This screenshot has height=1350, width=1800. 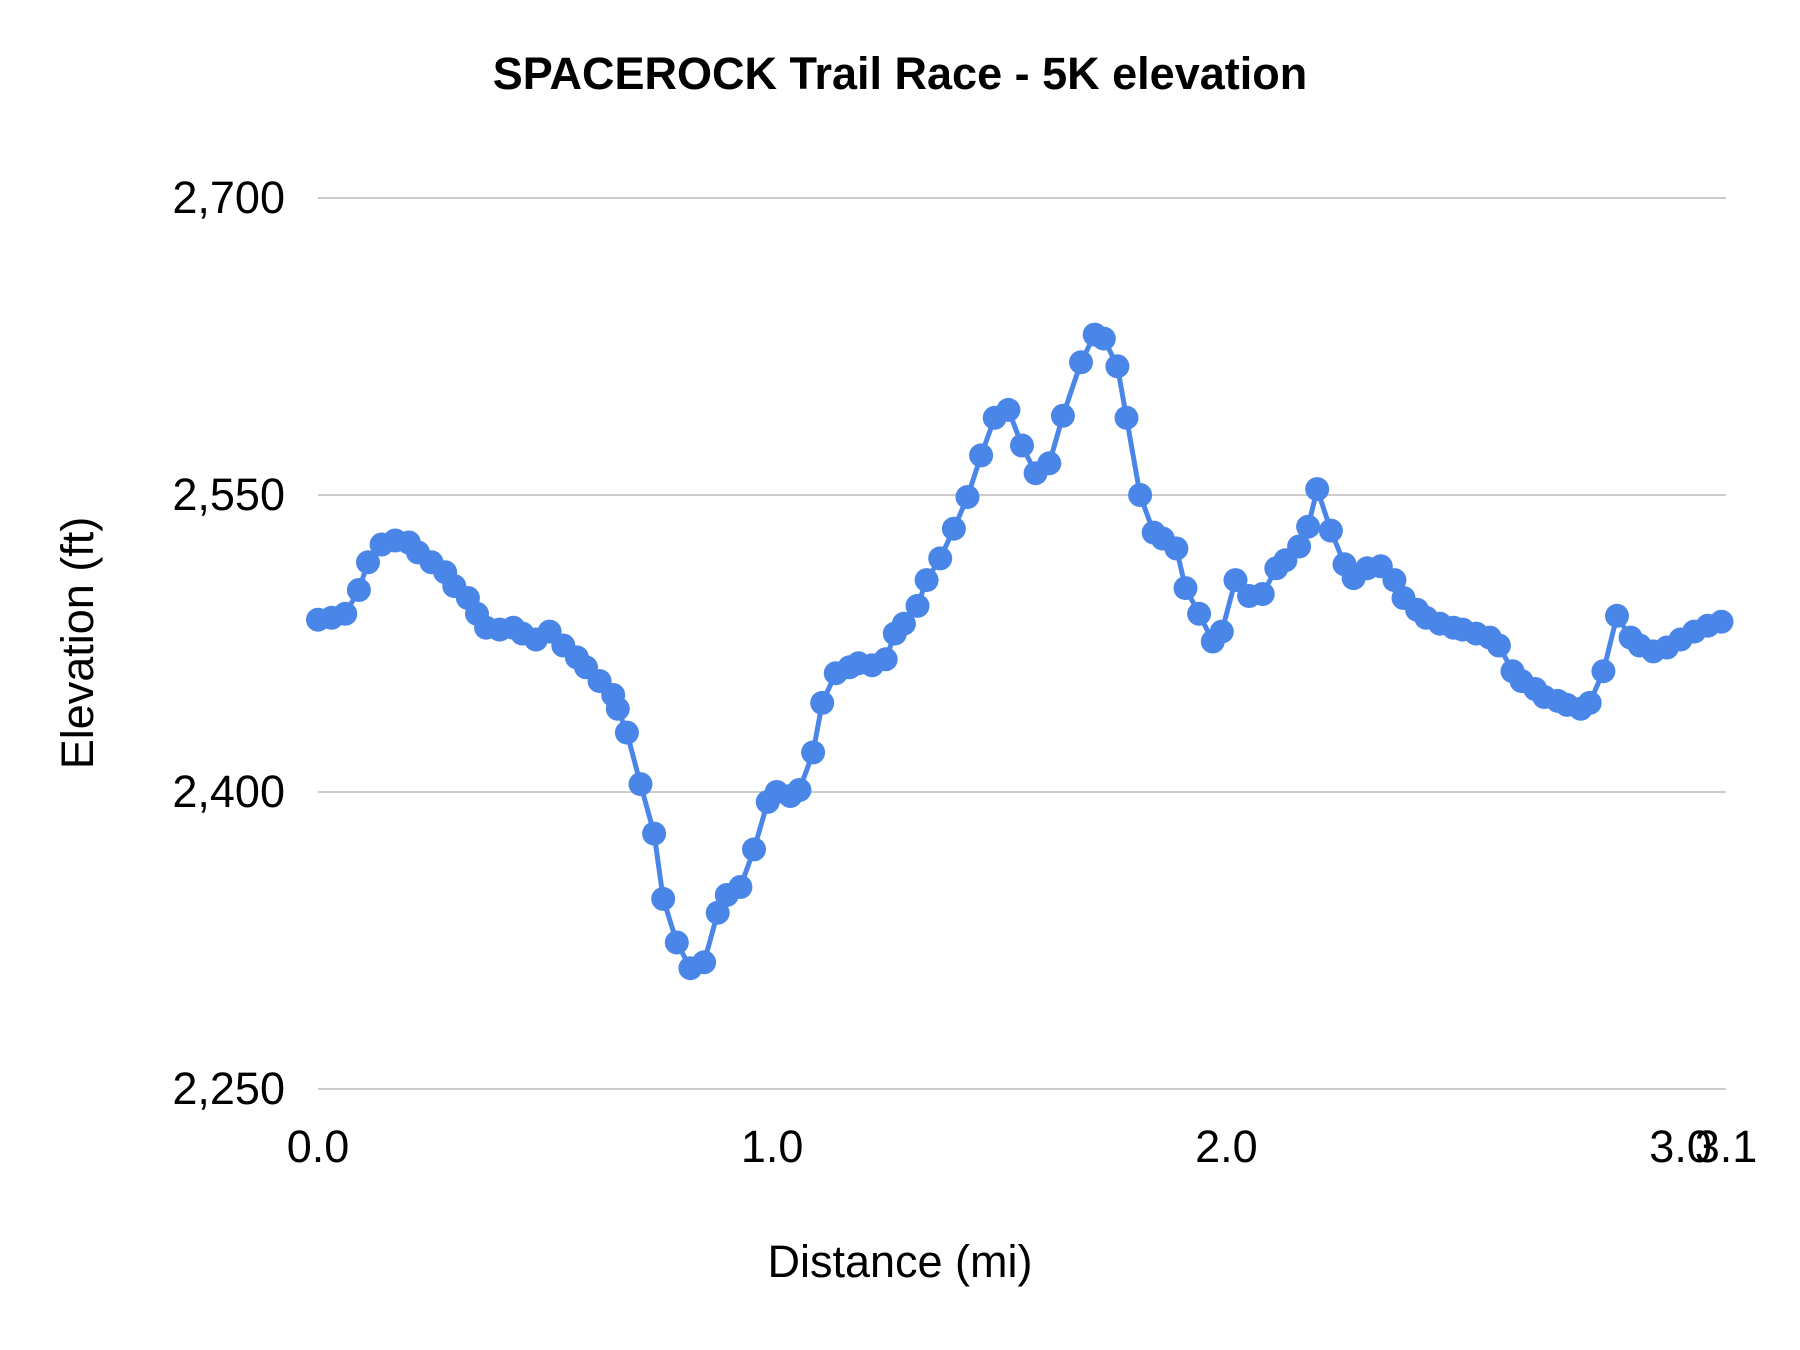 What do you see at coordinates (900, 1261) in the screenshot?
I see `x-axis-title: Distance (mi)` at bounding box center [900, 1261].